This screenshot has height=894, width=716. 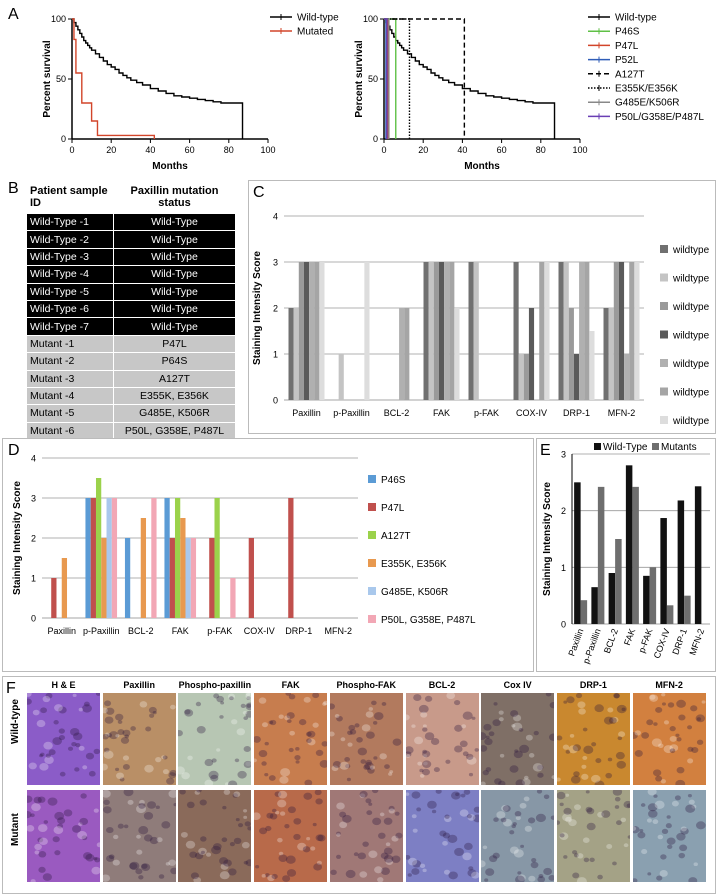 What do you see at coordinates (691, 421) in the screenshot?
I see `legend-label: wildtype` at bounding box center [691, 421].